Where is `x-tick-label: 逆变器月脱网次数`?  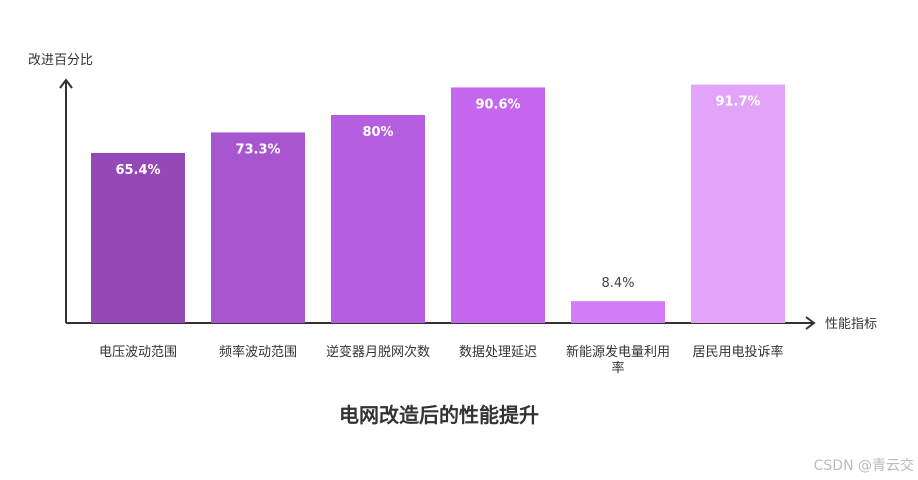 x-tick-label: 逆变器月脱网次数 is located at coordinates (378, 352).